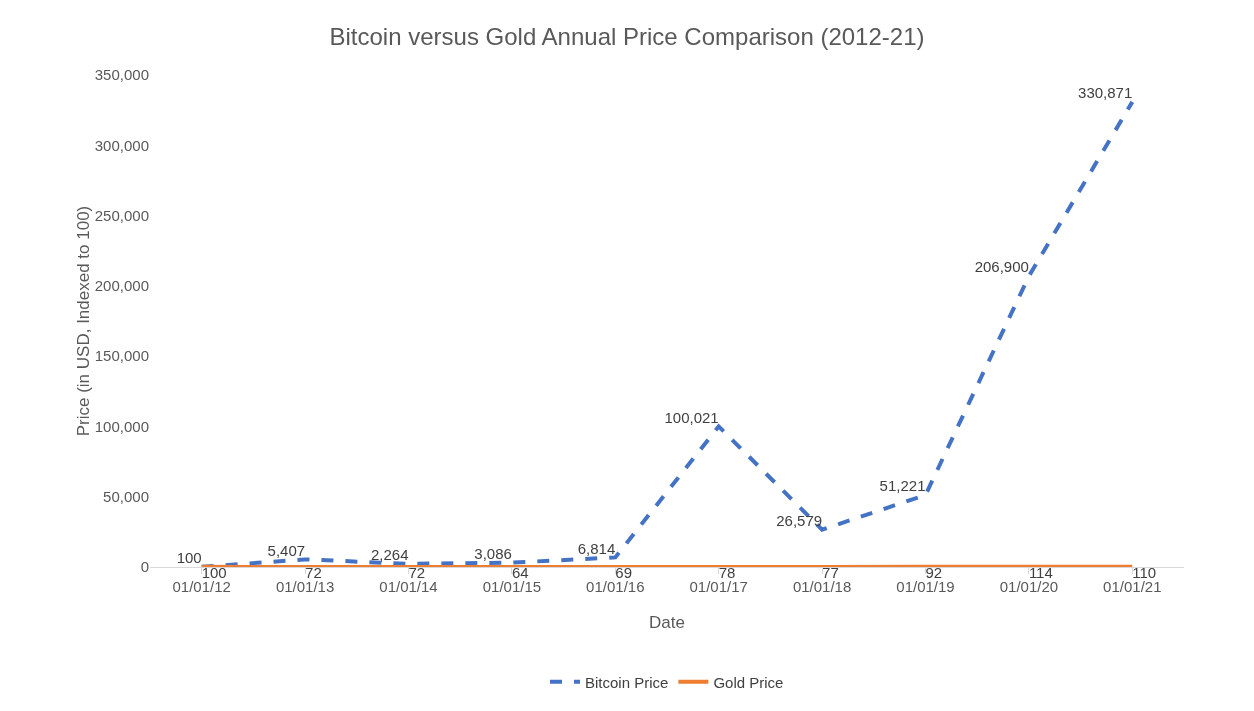 The height and width of the screenshot is (711, 1254). I want to click on data-label: 100,021, so click(691, 417).